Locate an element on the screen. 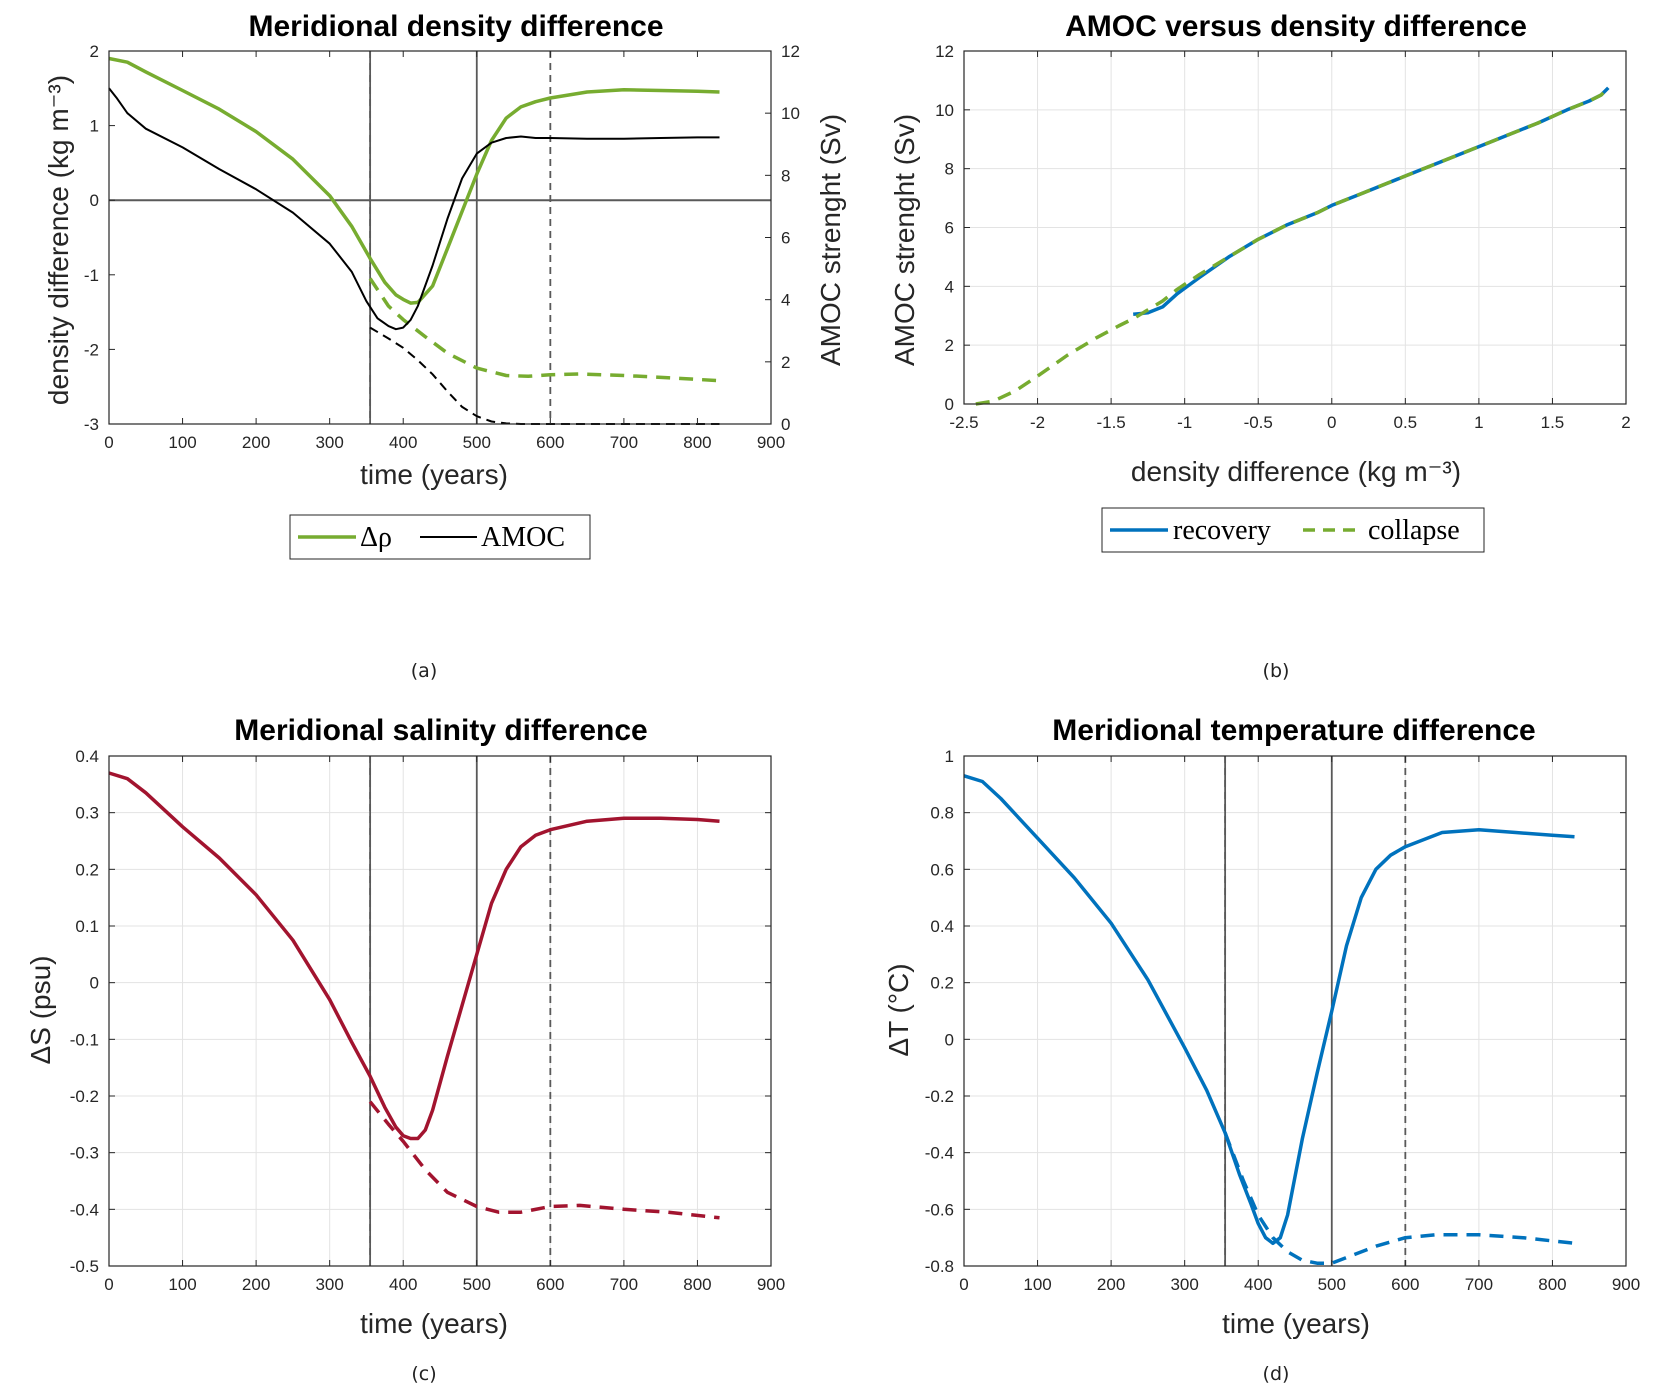 The width and height of the screenshot is (1680, 1386). x-tick-label-d: 500 is located at coordinates (1332, 1284).